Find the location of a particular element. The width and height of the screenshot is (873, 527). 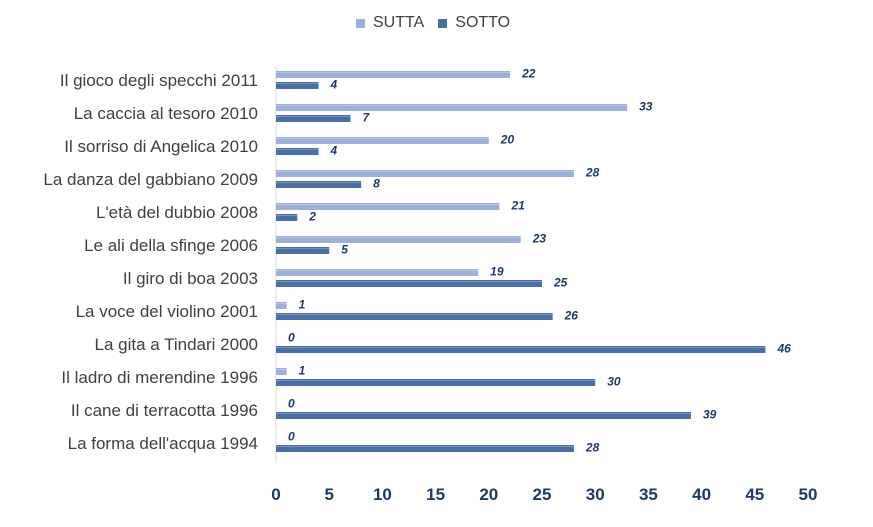

legend-swatch-sutta is located at coordinates (360, 23).